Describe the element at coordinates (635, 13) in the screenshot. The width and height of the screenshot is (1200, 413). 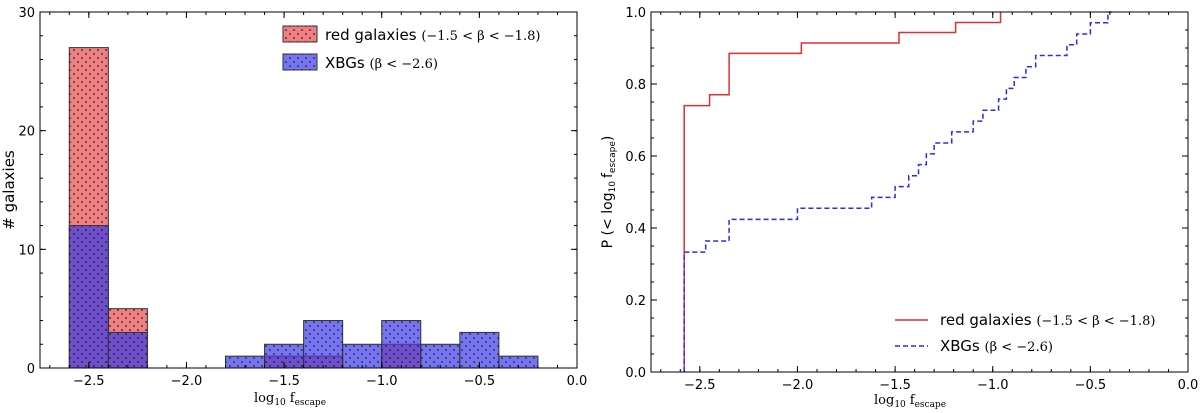
I see `y-tick-label: 1.0` at that location.